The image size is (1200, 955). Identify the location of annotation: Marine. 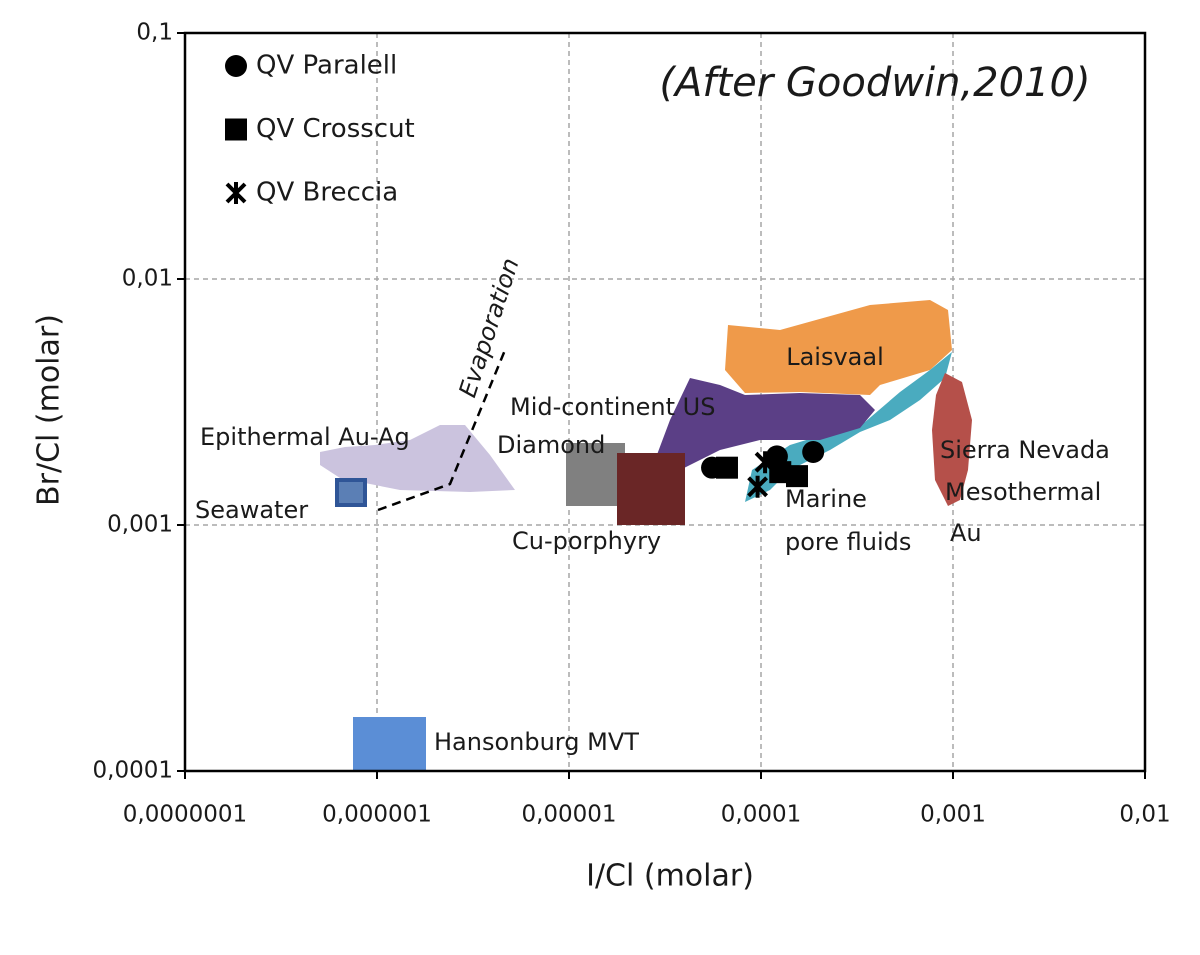
(826, 499).